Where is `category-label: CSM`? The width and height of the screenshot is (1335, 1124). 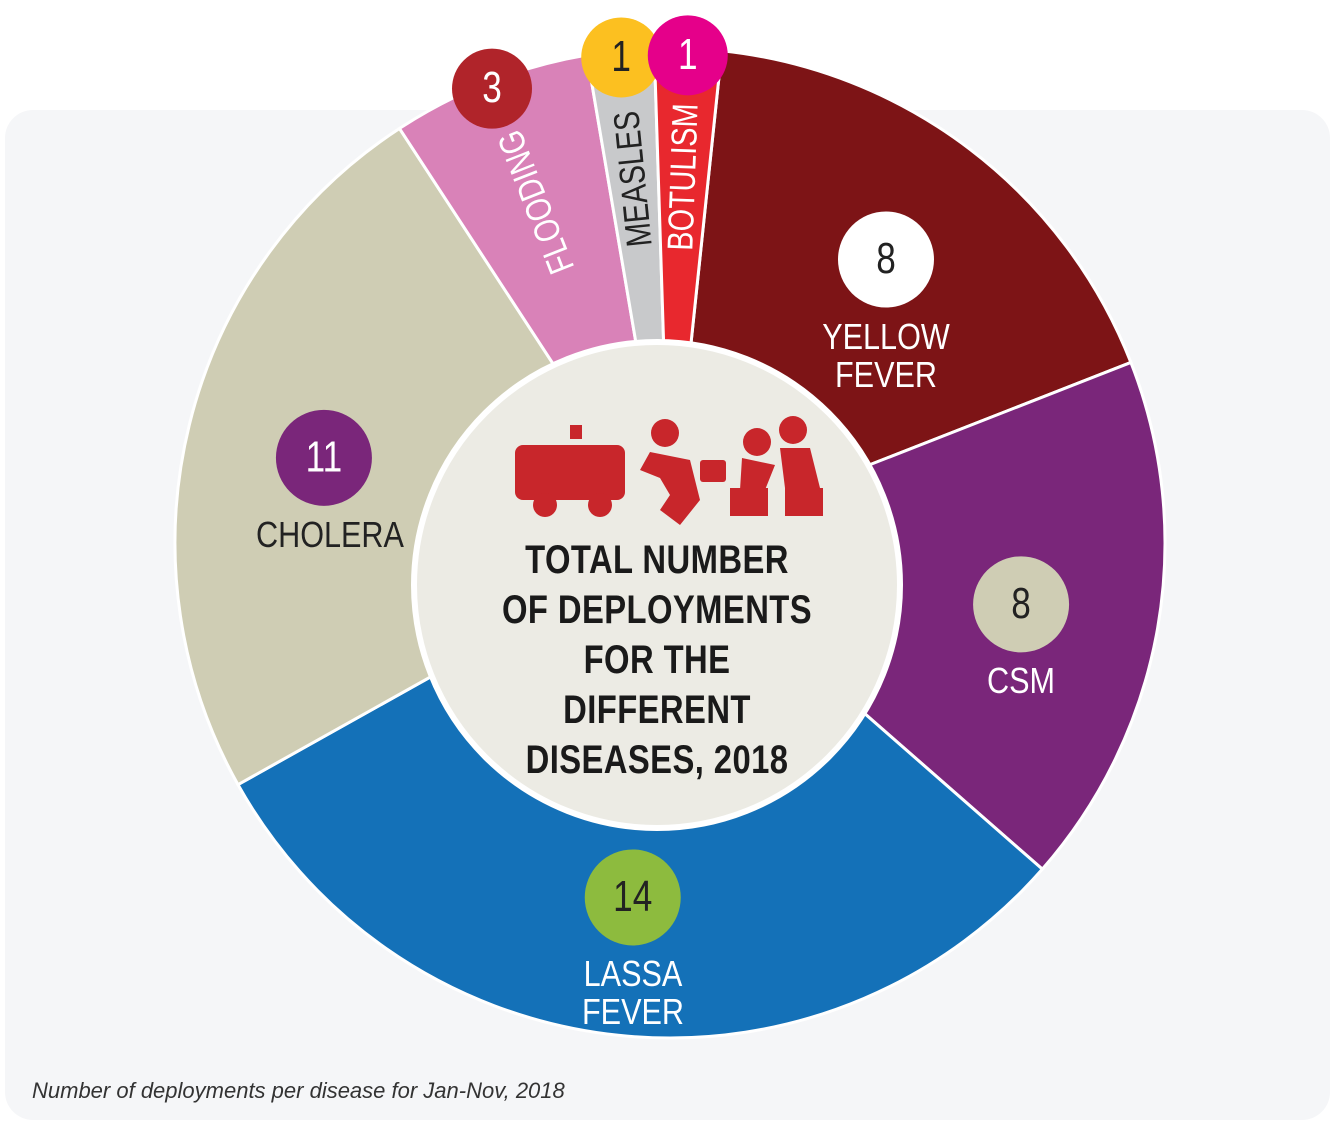 category-label: CSM is located at coordinates (1021, 681).